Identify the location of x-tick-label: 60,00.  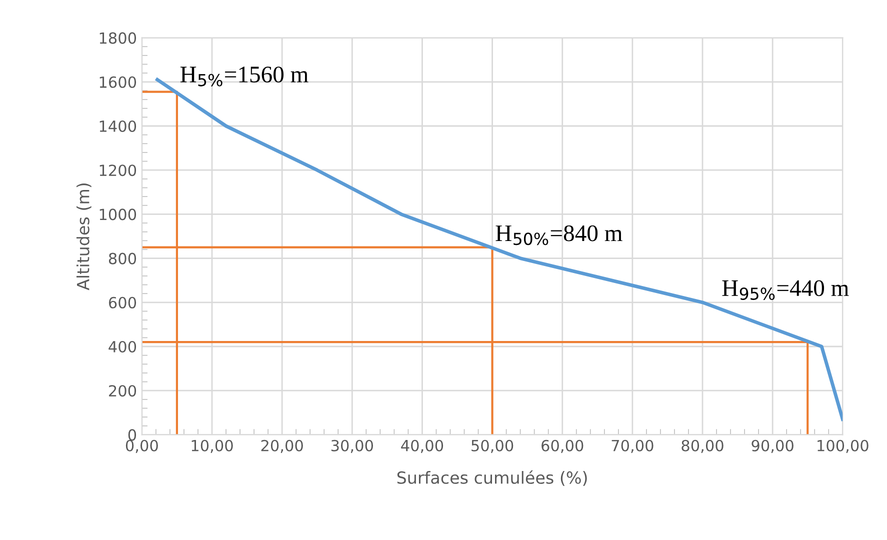
(563, 446).